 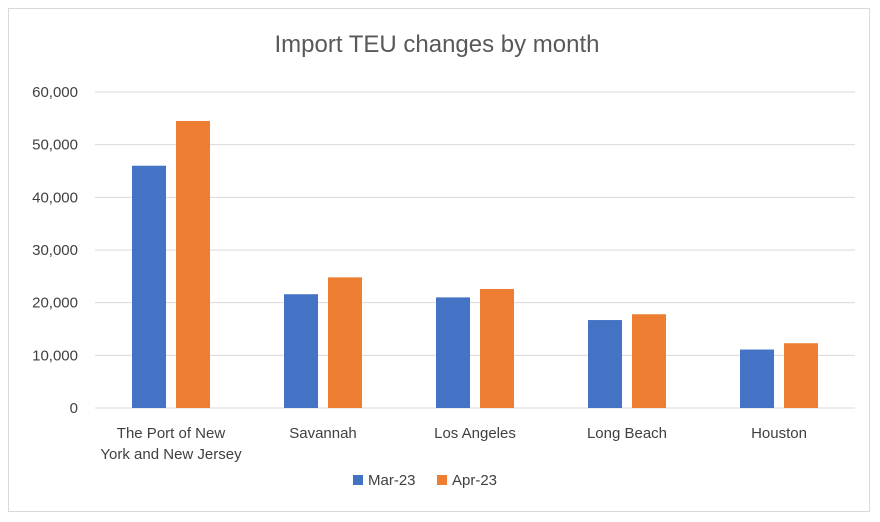 What do you see at coordinates (779, 433) in the screenshot?
I see `x-category-label: Houston` at bounding box center [779, 433].